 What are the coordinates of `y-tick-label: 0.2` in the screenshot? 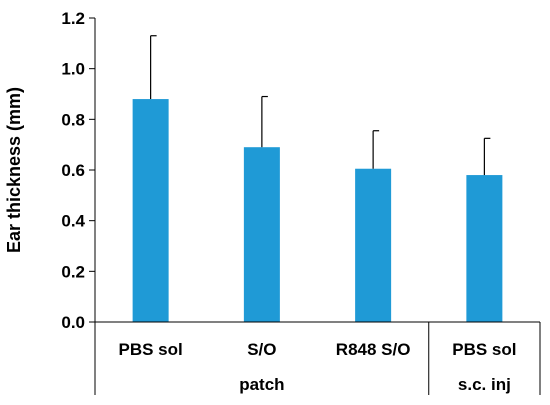 It's located at (73, 271).